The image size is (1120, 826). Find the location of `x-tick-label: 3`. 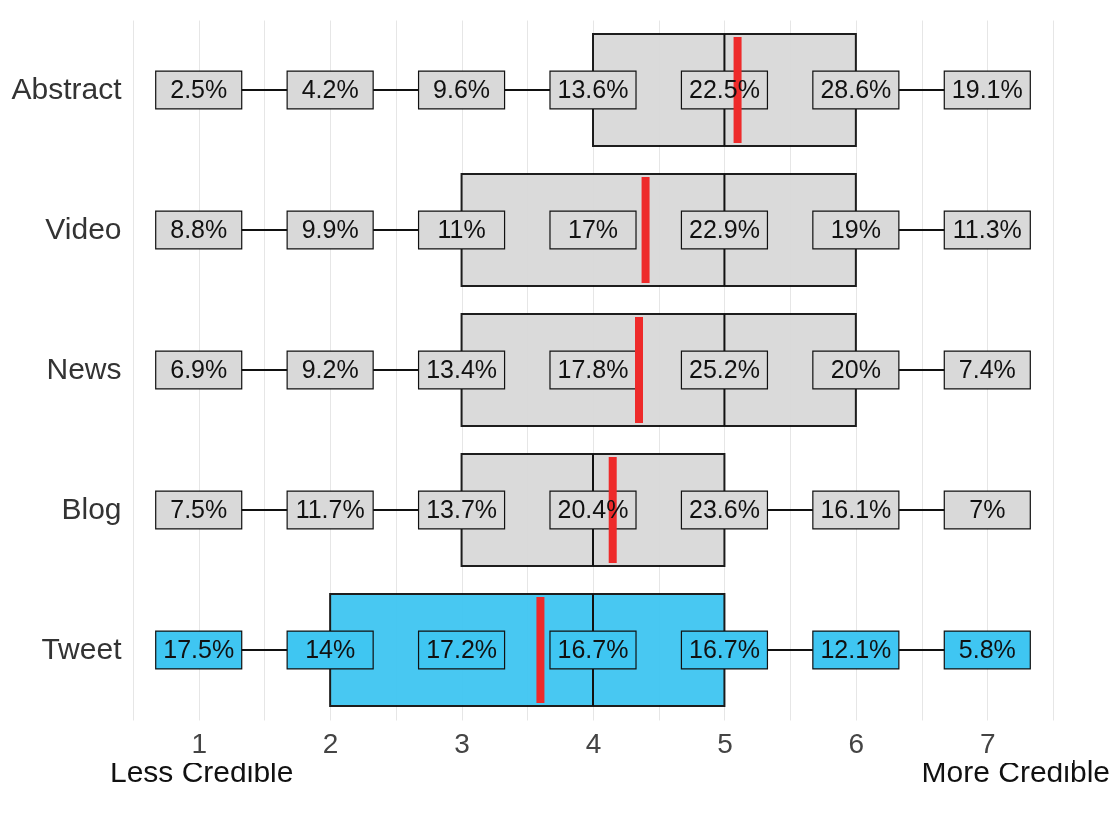

x-tick-label: 3 is located at coordinates (462, 743).